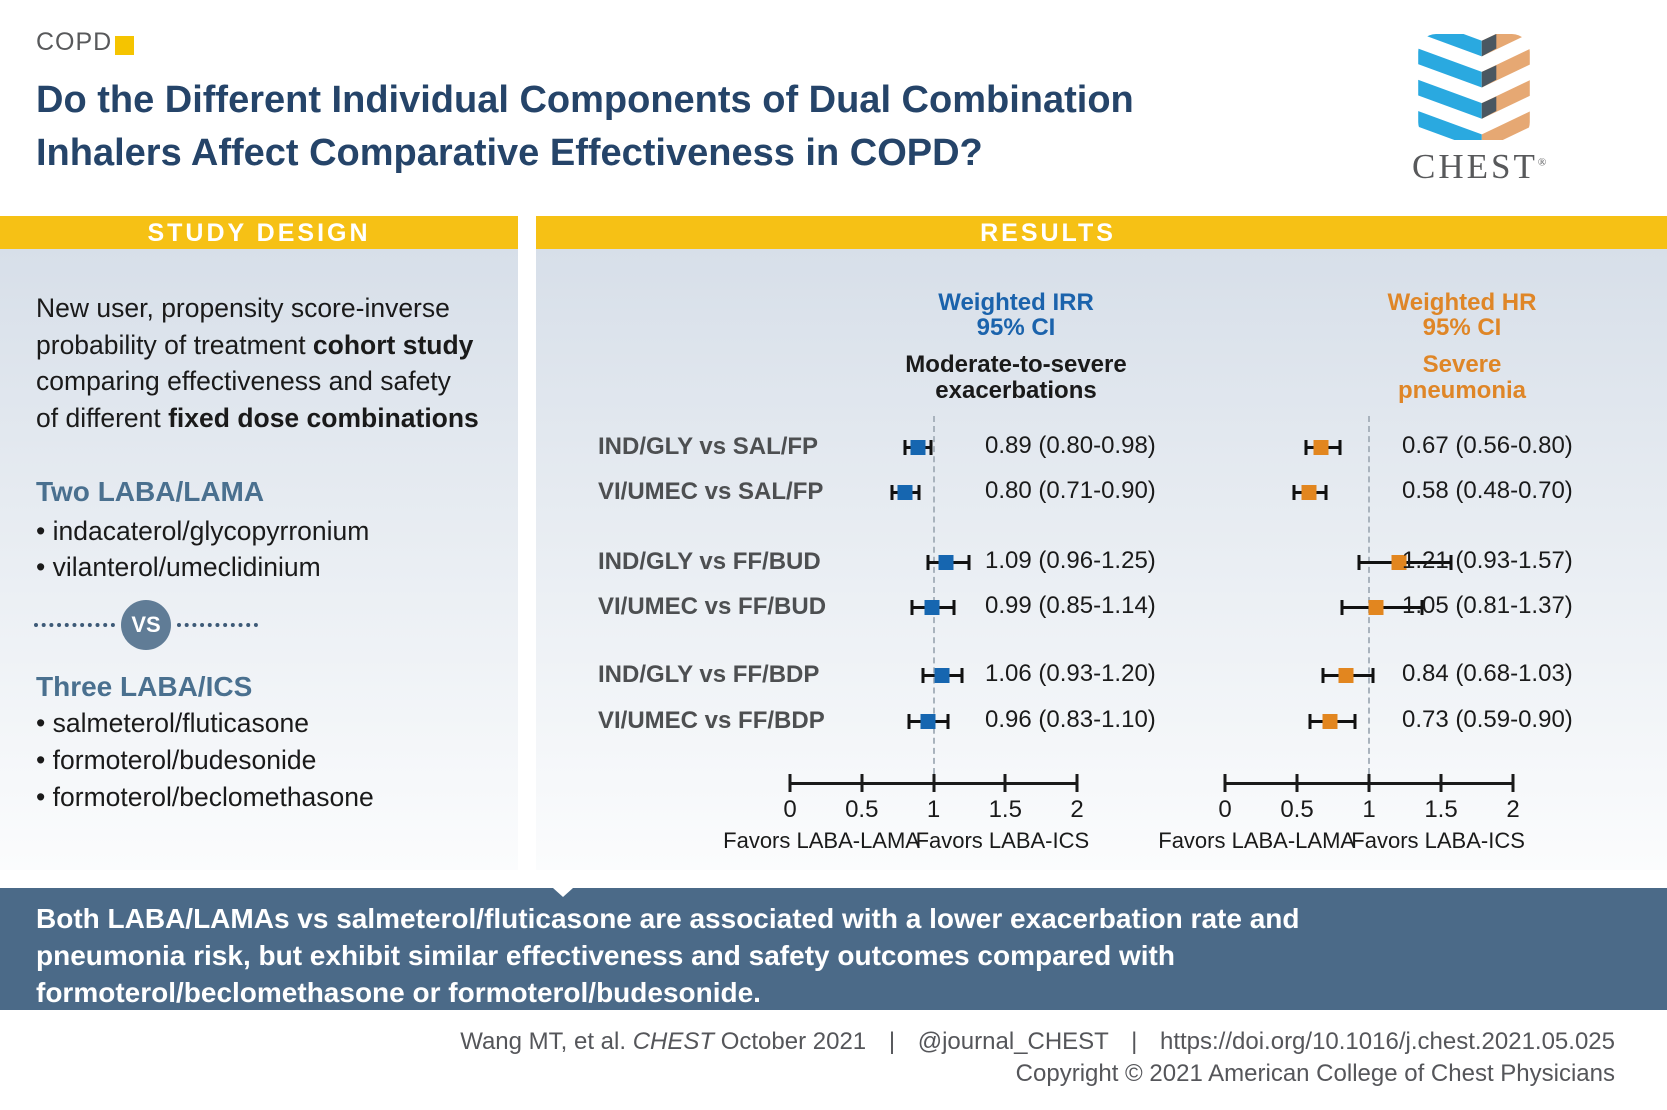  Describe the element at coordinates (202, 567) in the screenshot. I see `list-item: vilanterol/umeclidinium` at that location.